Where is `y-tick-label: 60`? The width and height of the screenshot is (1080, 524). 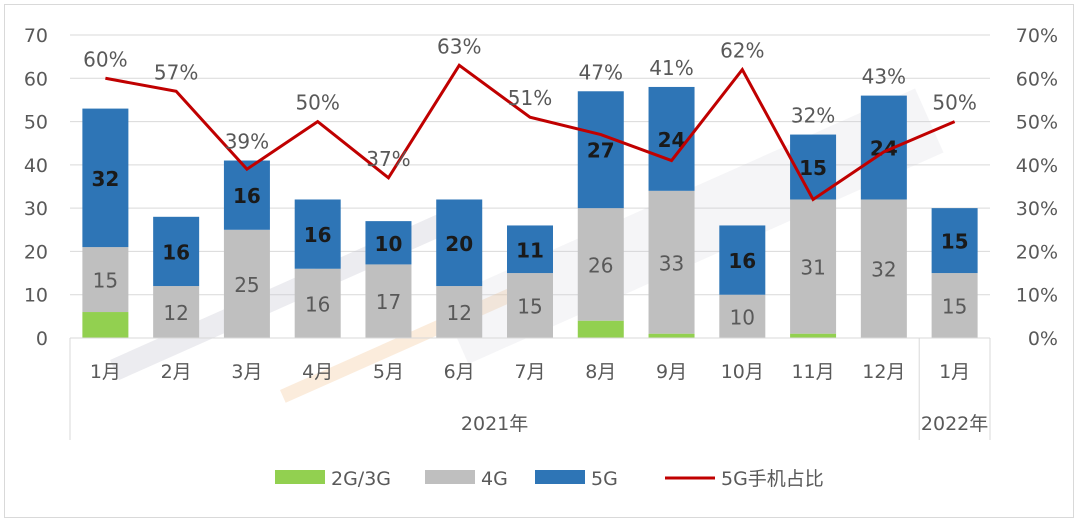
y-tick-label: 60 is located at coordinates (36, 79).